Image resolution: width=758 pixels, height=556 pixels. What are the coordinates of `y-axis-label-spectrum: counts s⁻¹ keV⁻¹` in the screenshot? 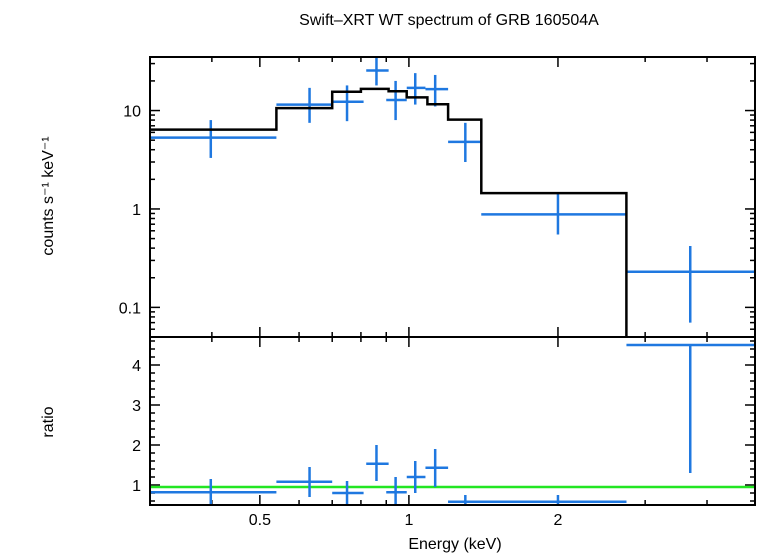 It's located at (48, 195).